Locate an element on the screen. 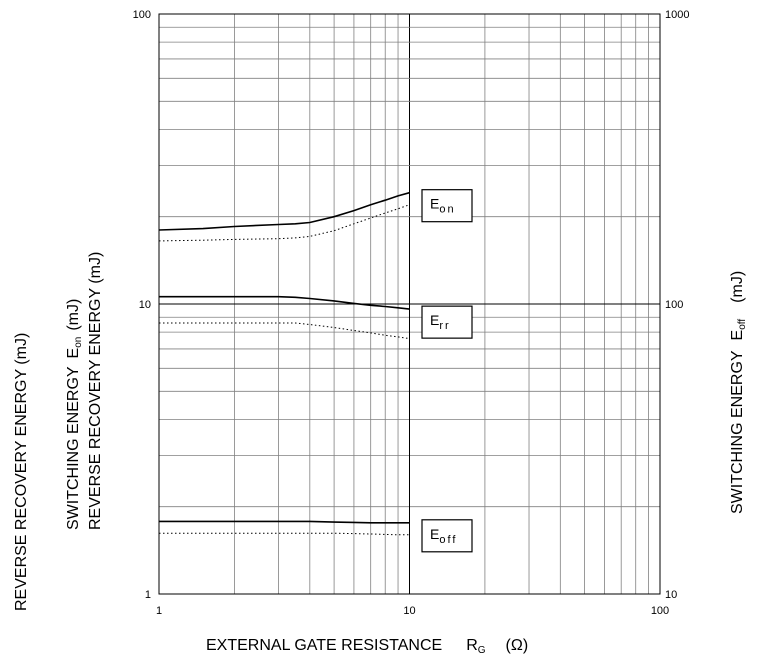  series-line-err-dotted is located at coordinates (284, 331).